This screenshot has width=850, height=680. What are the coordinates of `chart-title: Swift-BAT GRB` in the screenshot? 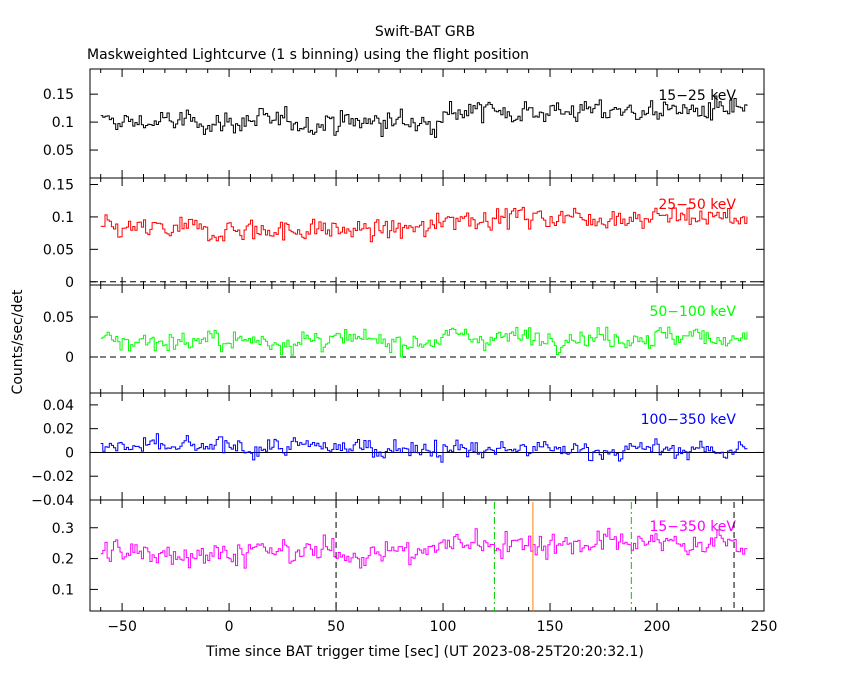 It's located at (425, 32).